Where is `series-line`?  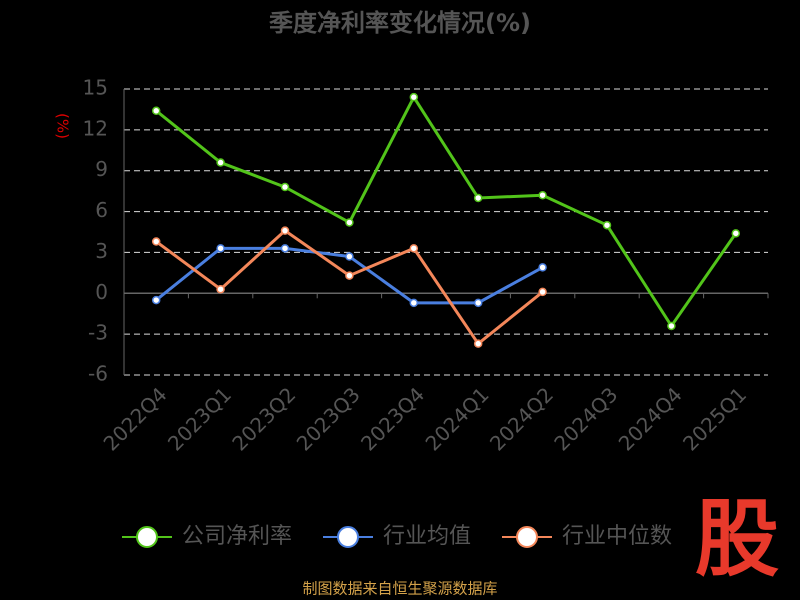 series-line is located at coordinates (349, 287).